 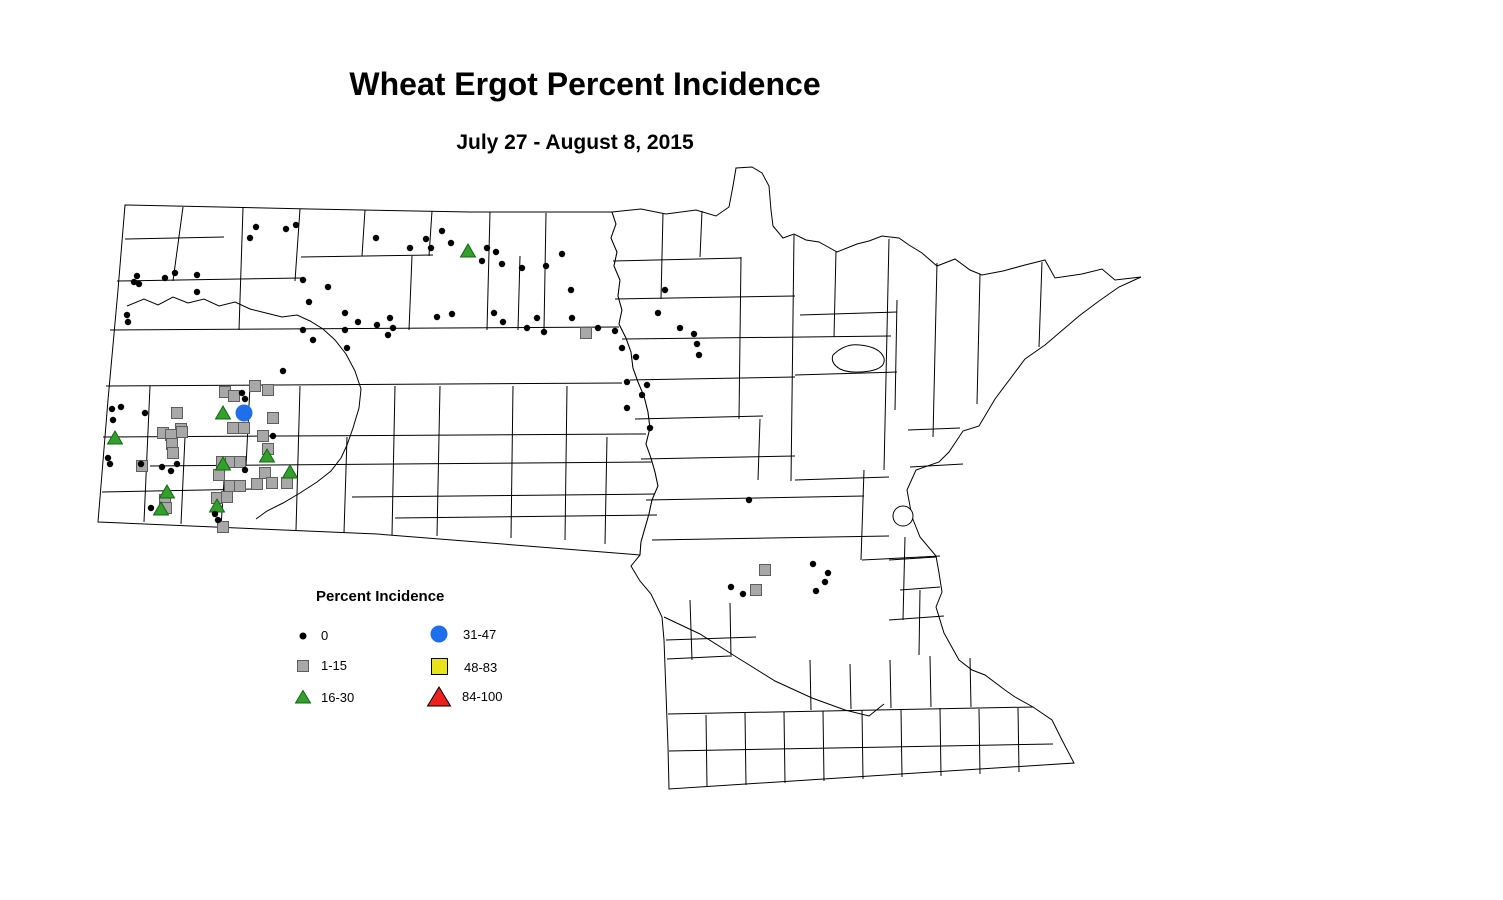 I want to click on blue-circle-icon, so click(x=439, y=634).